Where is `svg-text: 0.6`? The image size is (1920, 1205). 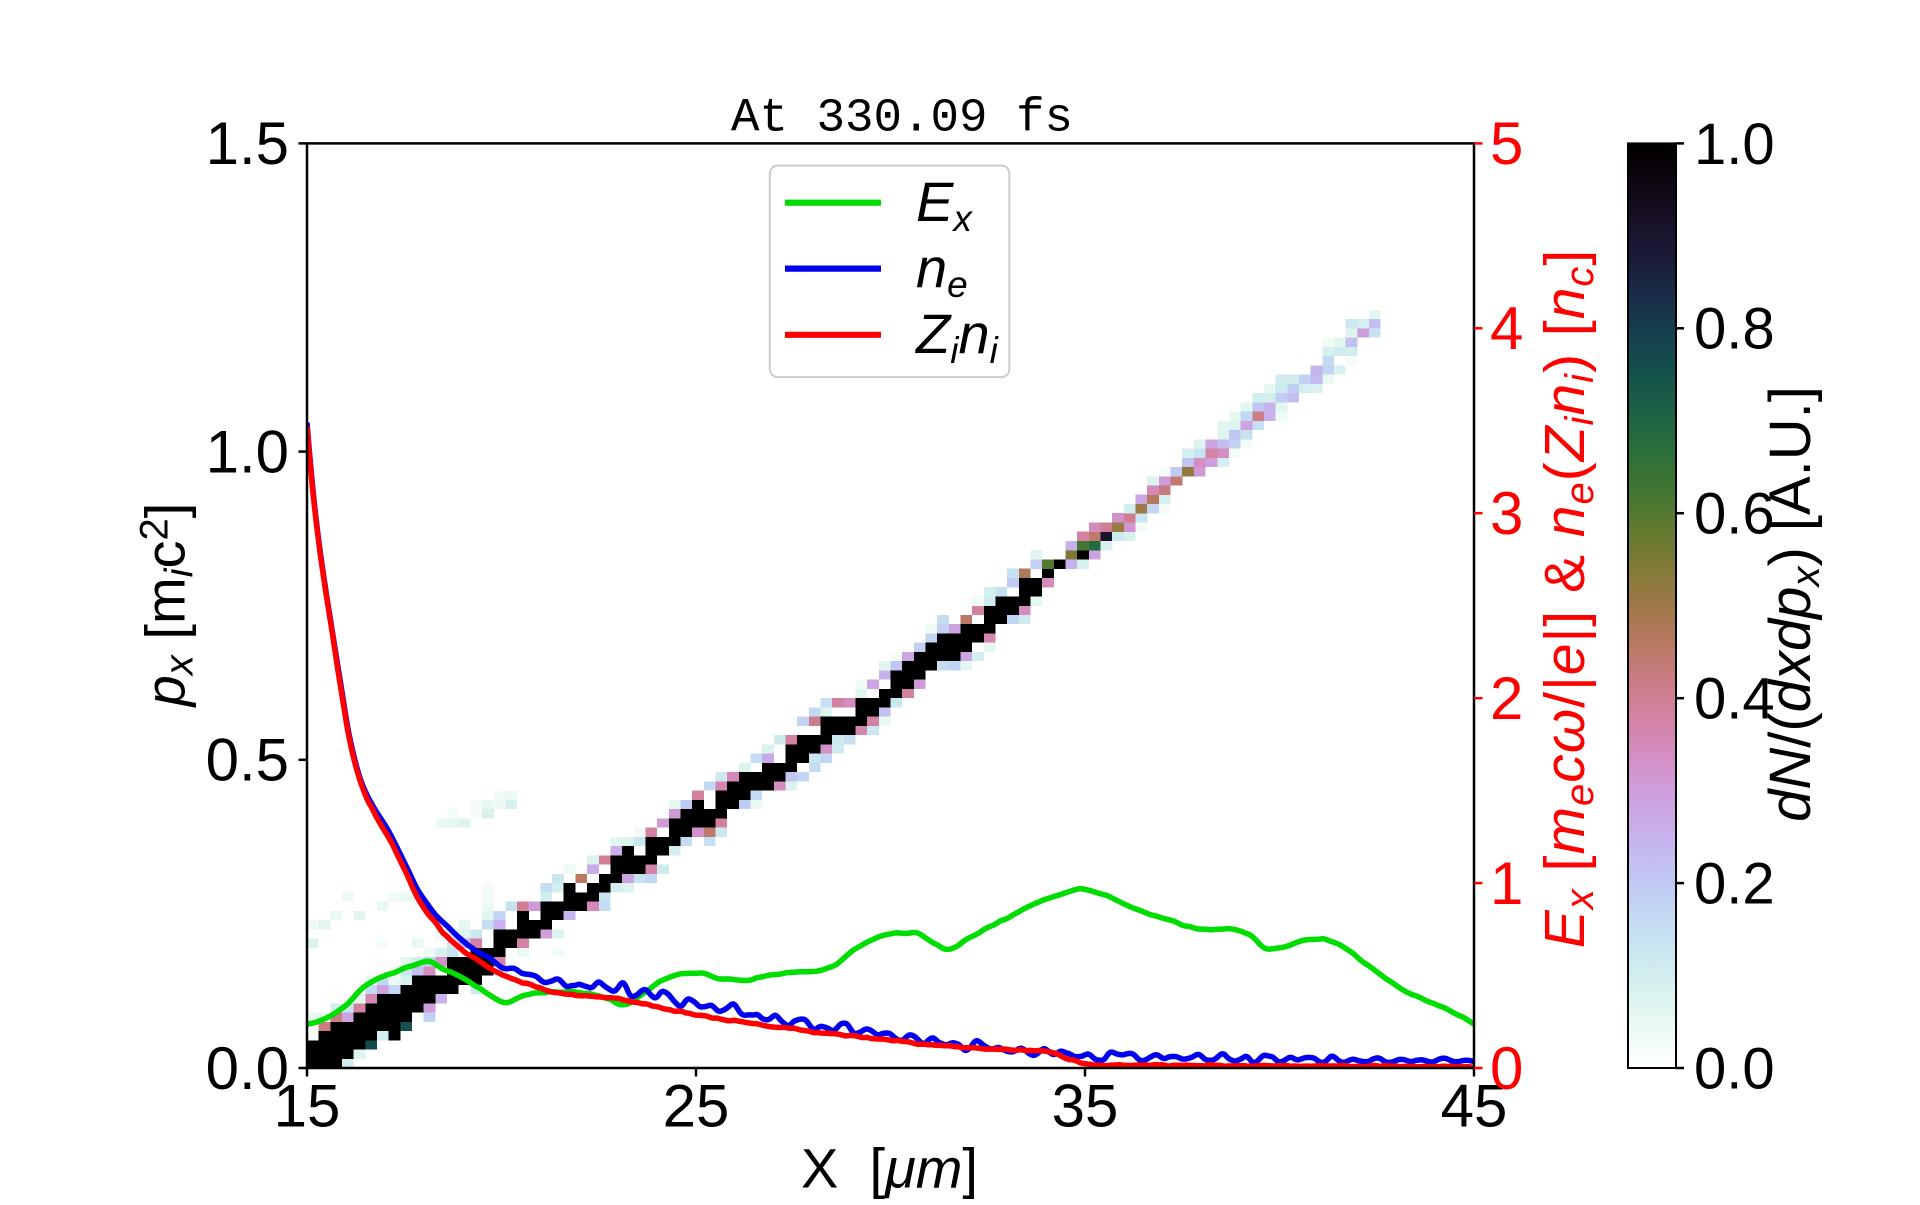 svg-text: 0.6 is located at coordinates (1734, 514).